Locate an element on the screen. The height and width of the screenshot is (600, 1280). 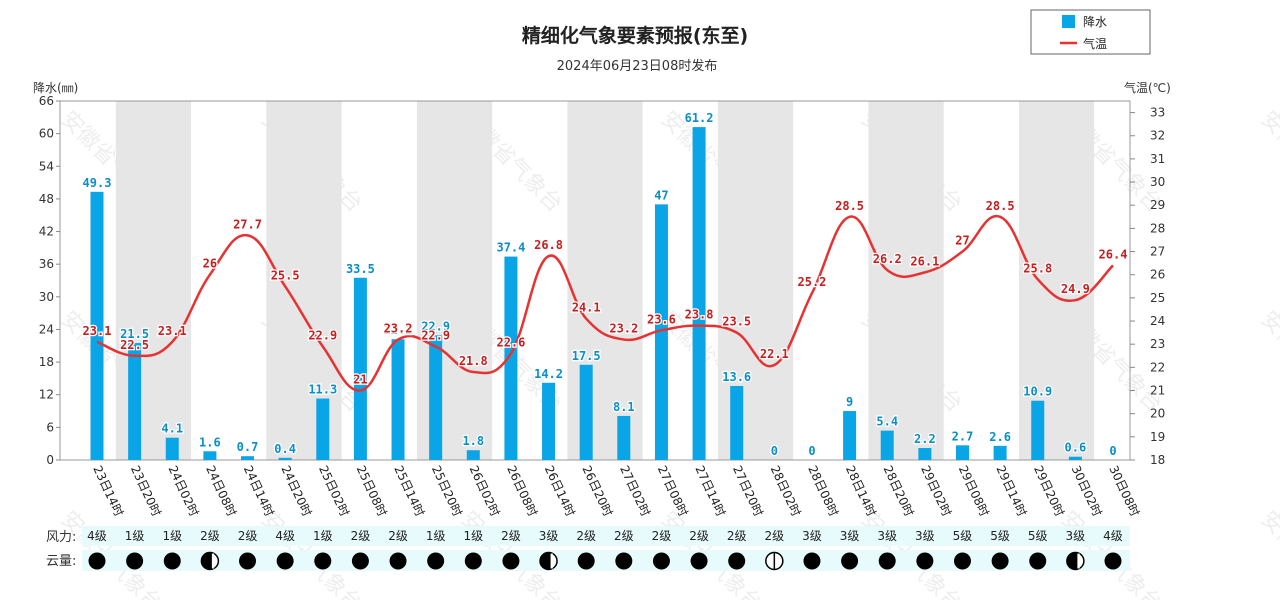
chart-title: 精细化气象要素预报(东至) is located at coordinates (635, 35).